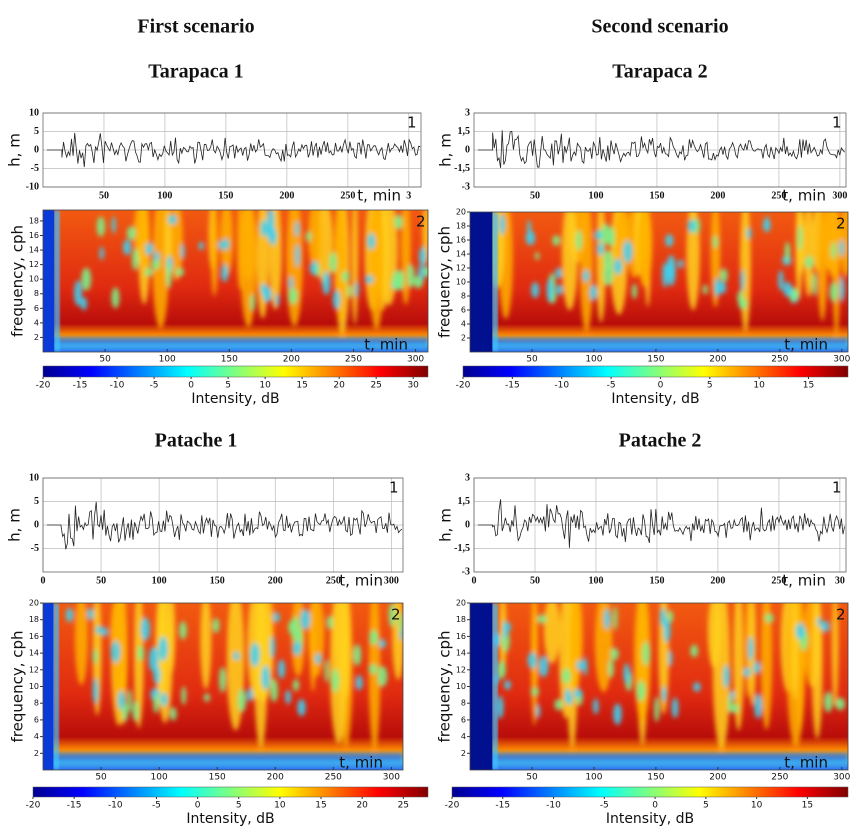 The width and height of the screenshot is (850, 826). I want to click on x-axis-label: t, min, so click(379, 196).